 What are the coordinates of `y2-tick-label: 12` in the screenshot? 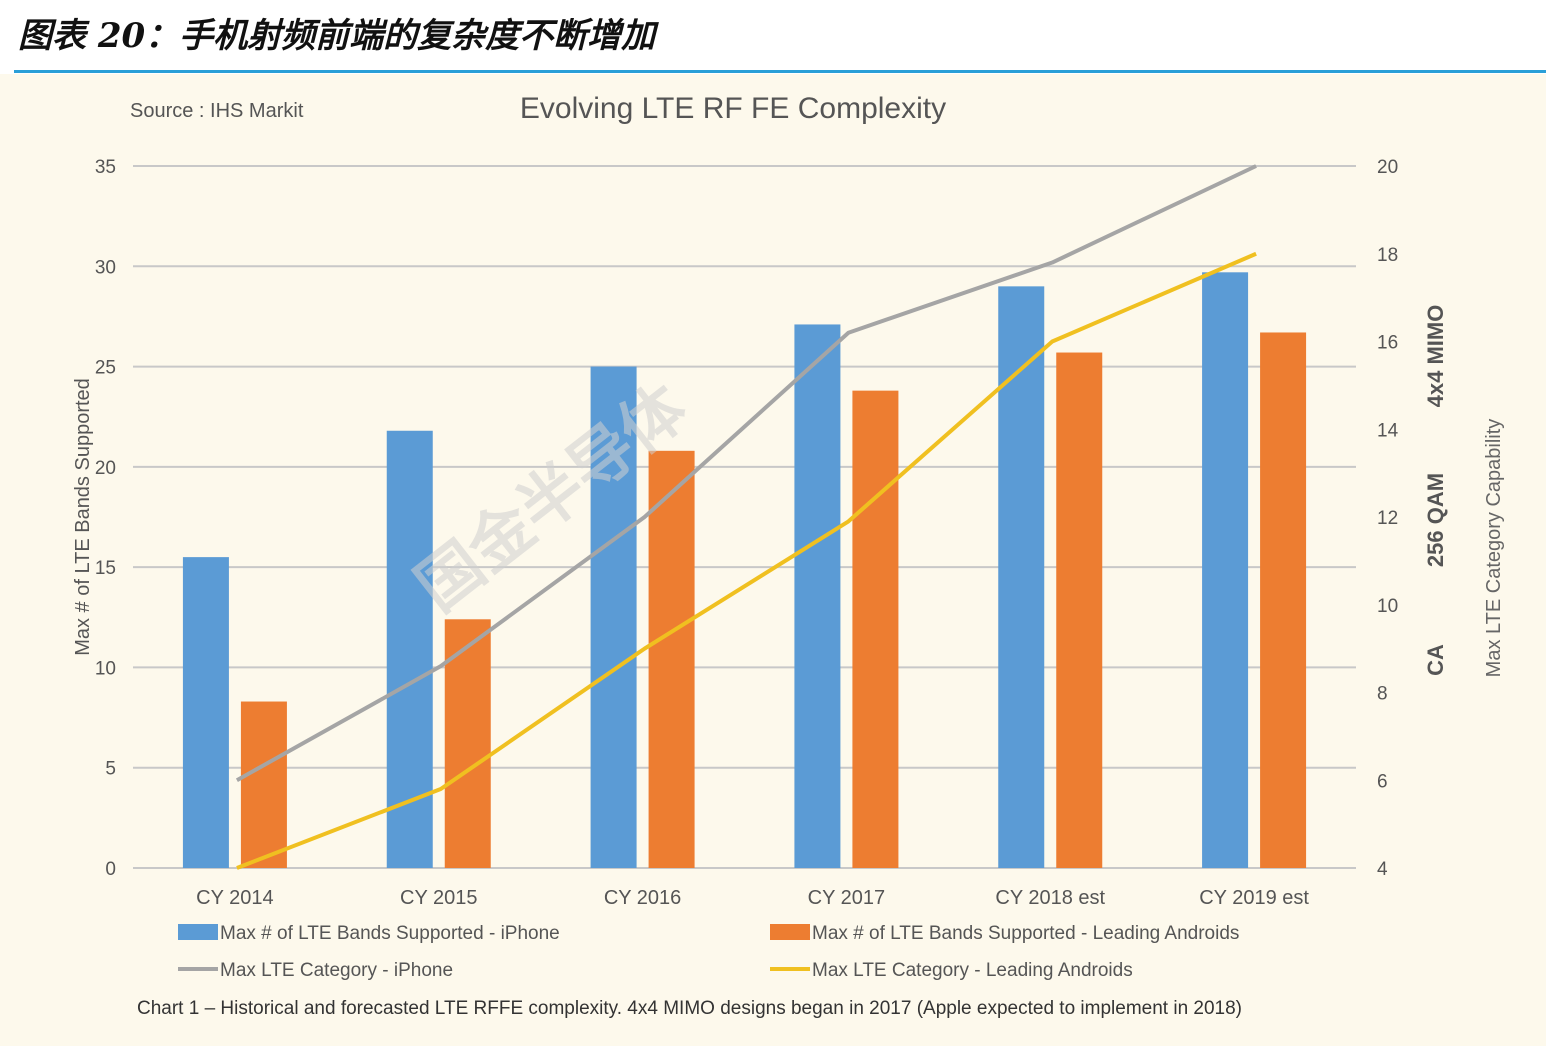 It's located at (1387, 518).